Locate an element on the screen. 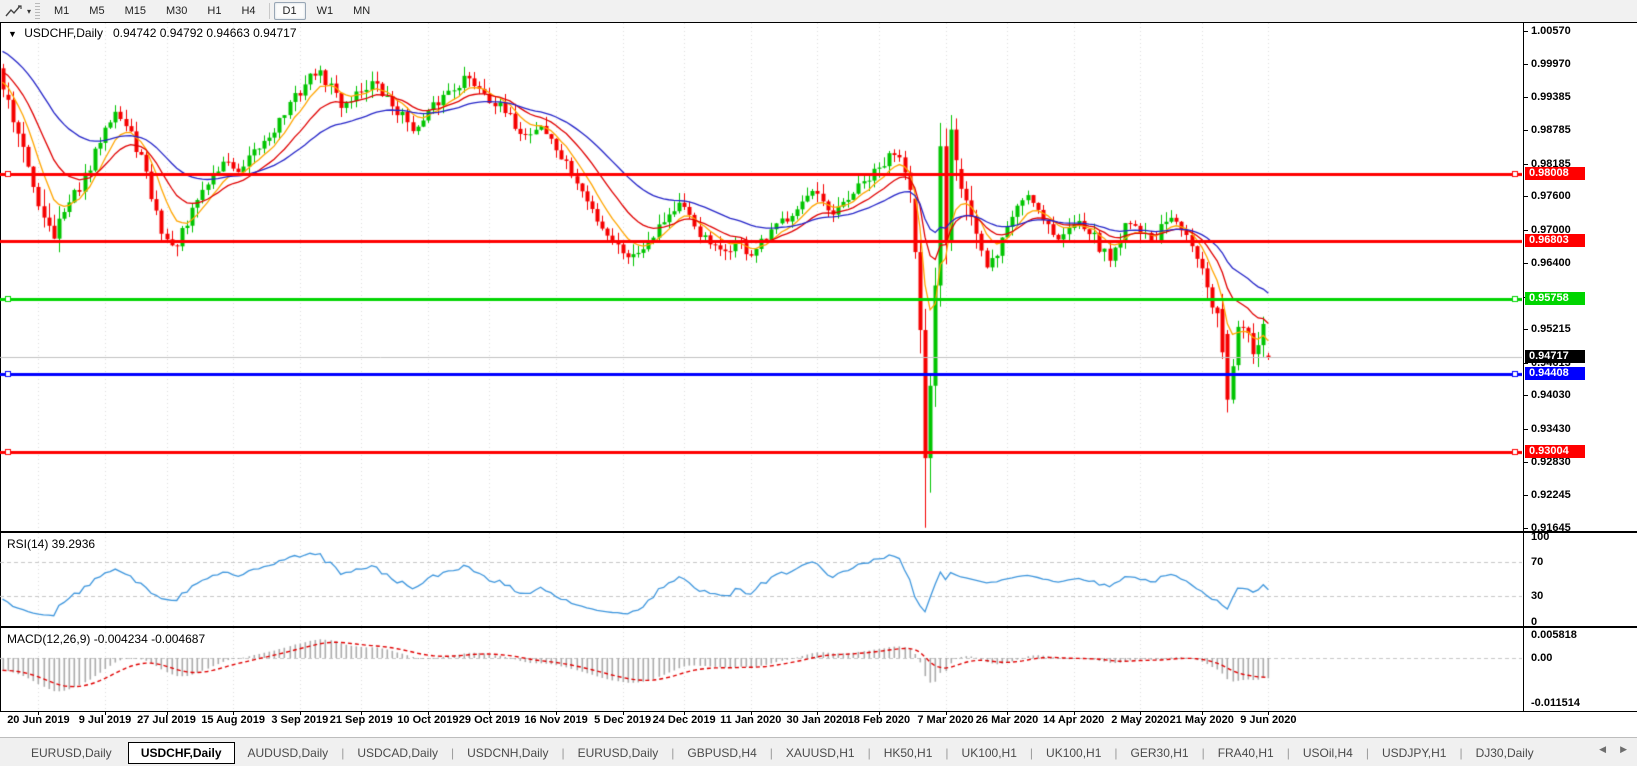 The height and width of the screenshot is (766, 1637). price-tick-label: 0.92830 is located at coordinates (1551, 462).